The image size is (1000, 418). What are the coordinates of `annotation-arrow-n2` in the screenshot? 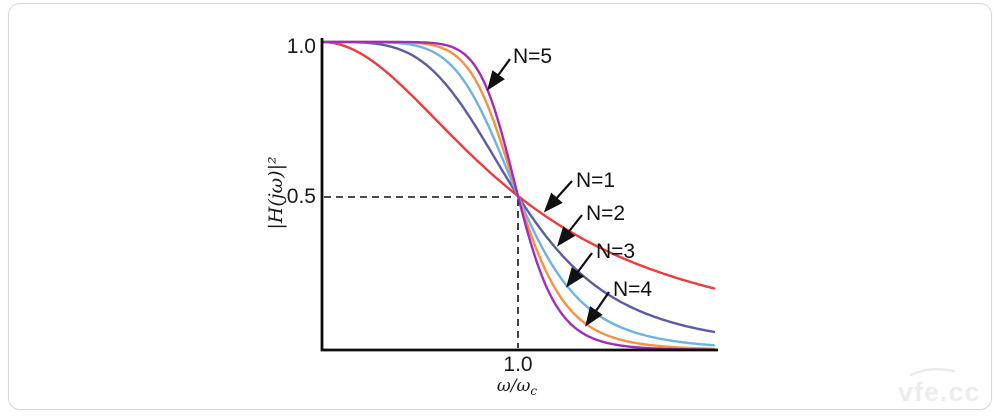 It's located at (569, 230).